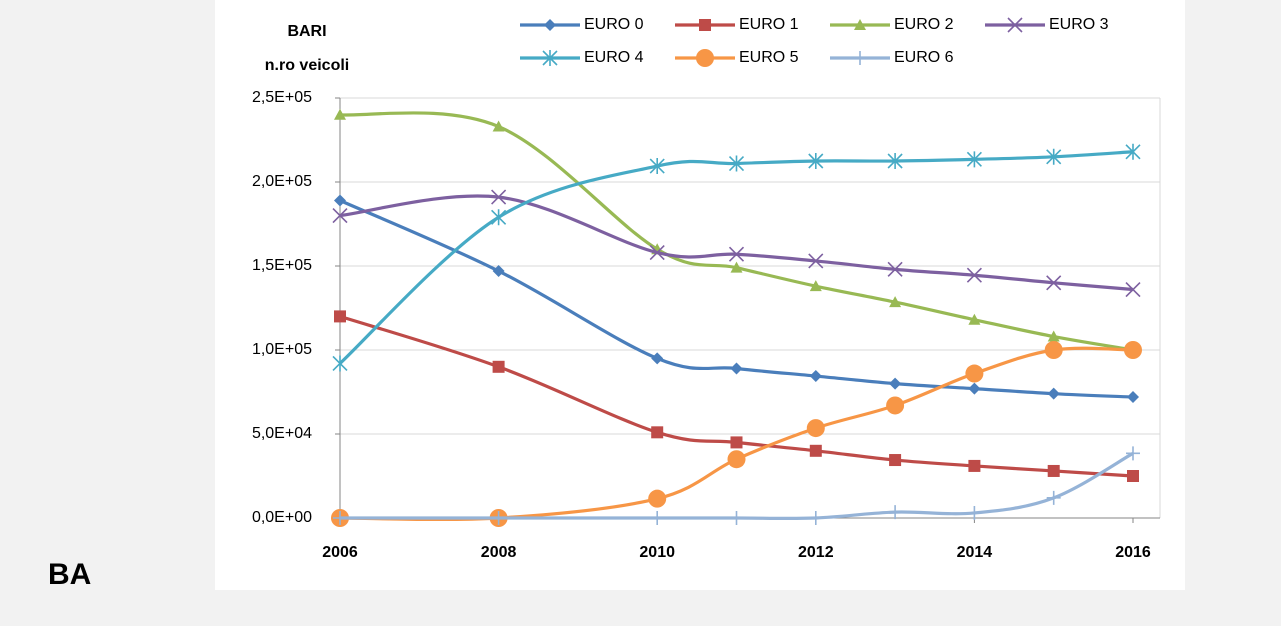 This screenshot has width=1281, height=626. I want to click on x-tick-label: 2006, so click(340, 552).